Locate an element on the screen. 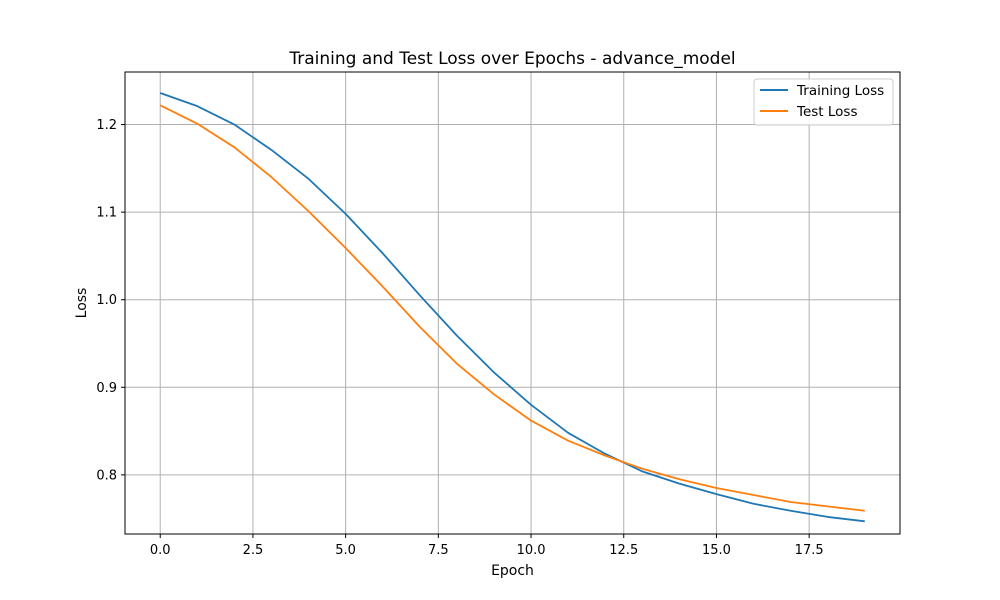 The image size is (1000, 600). x-tick-label: 5.0 is located at coordinates (345, 550).